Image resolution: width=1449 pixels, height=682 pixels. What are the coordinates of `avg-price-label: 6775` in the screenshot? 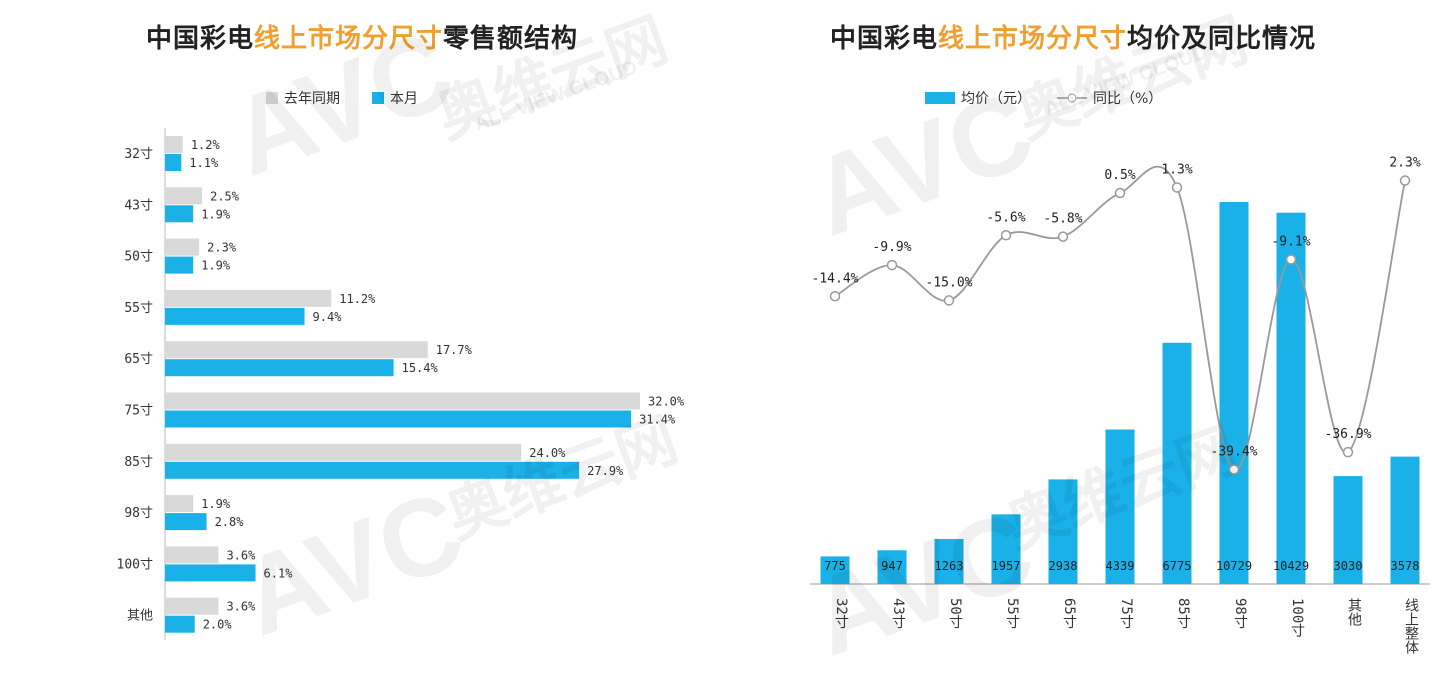 It's located at (1177, 566).